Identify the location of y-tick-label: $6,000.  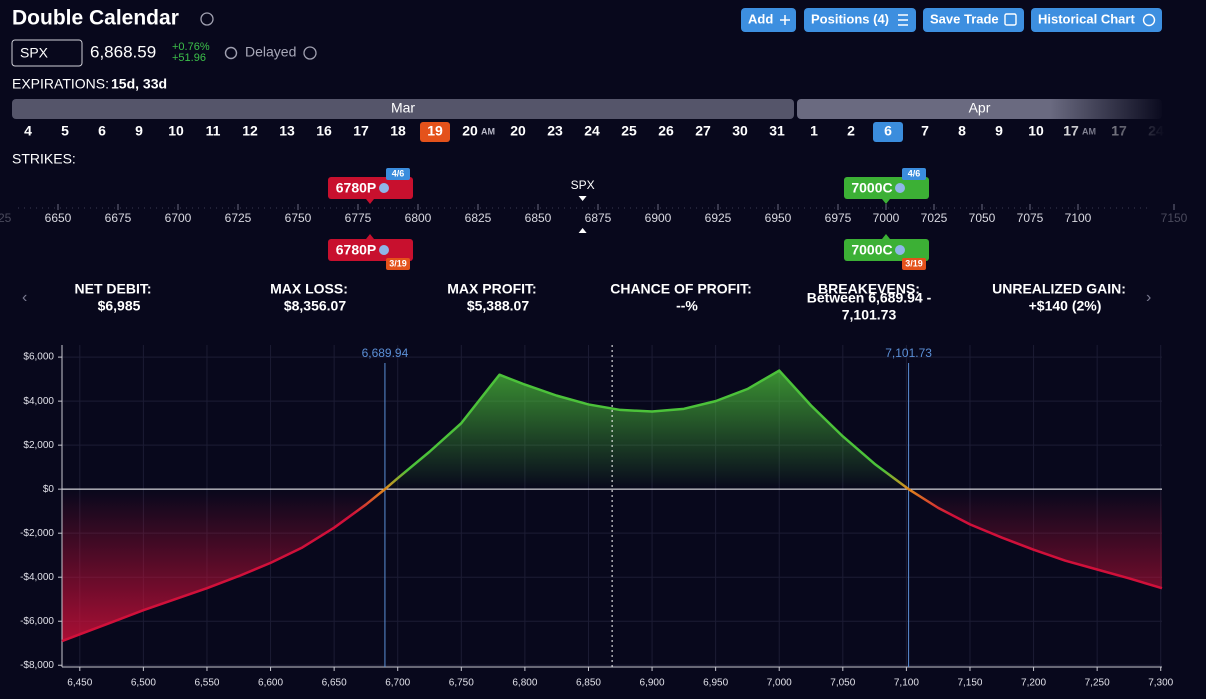
(38, 357).